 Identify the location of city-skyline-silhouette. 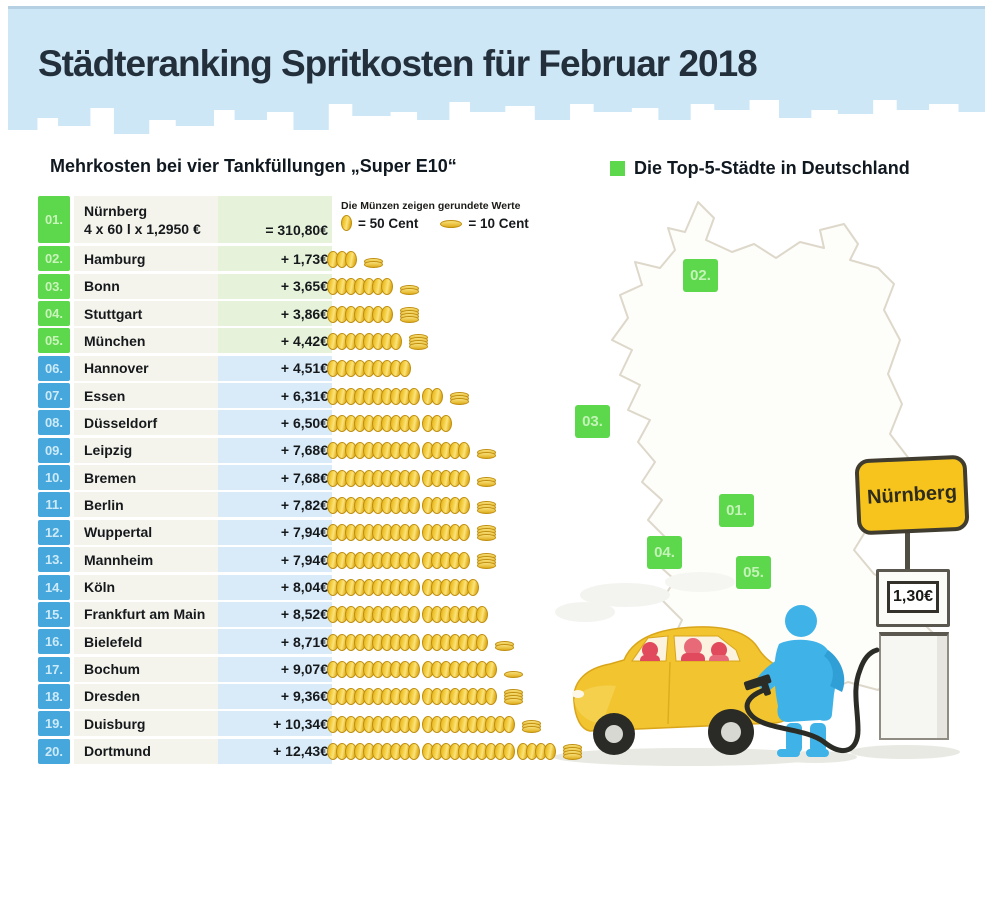
(496, 127).